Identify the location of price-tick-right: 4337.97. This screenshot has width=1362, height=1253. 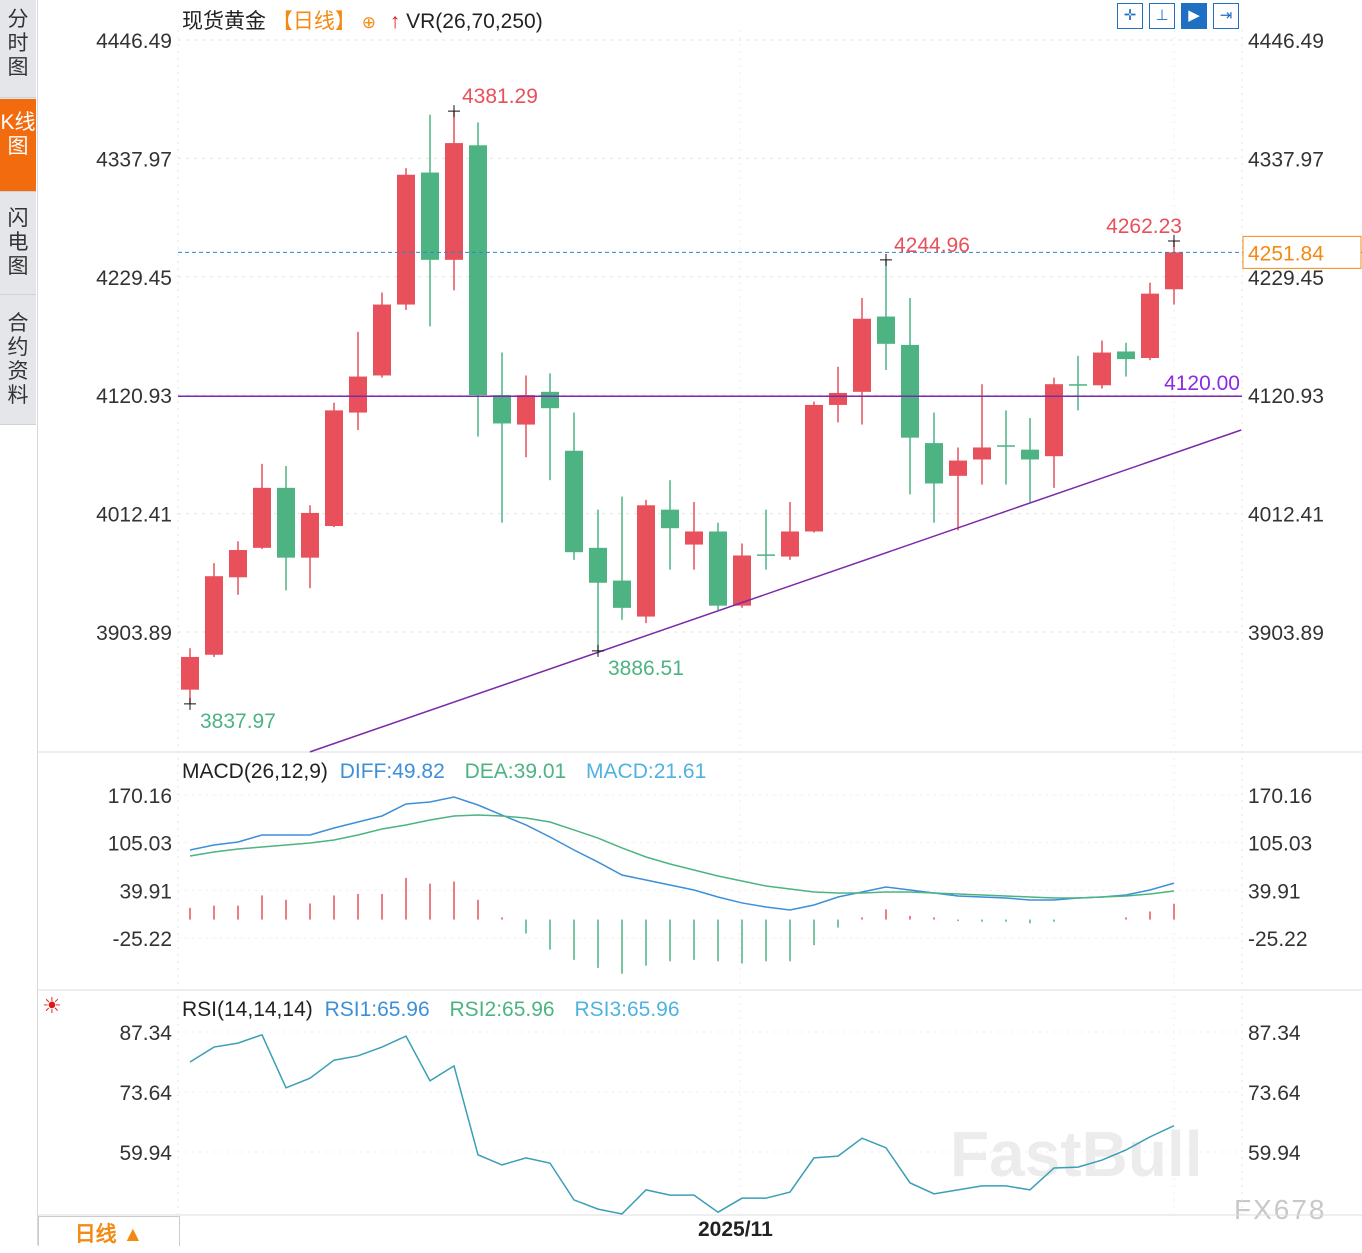
(1286, 159).